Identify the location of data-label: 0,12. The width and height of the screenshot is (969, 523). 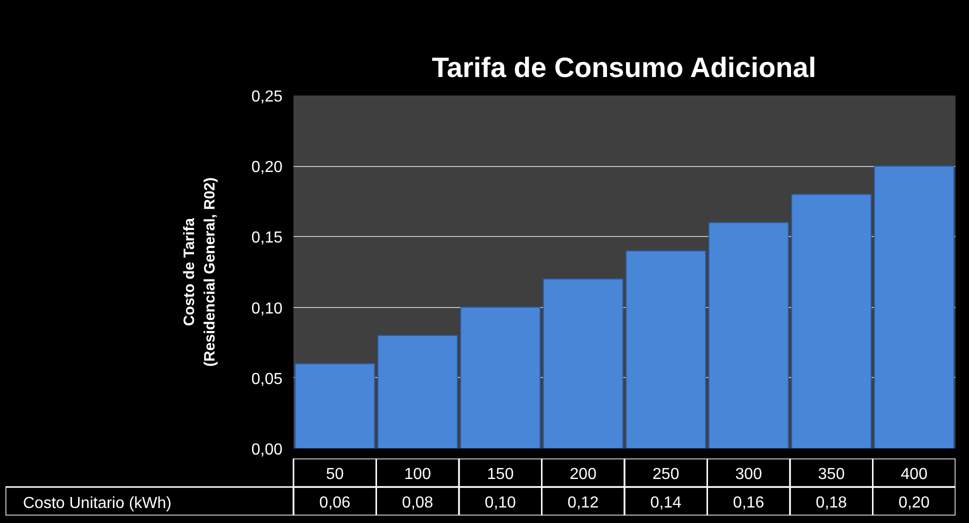
(583, 503).